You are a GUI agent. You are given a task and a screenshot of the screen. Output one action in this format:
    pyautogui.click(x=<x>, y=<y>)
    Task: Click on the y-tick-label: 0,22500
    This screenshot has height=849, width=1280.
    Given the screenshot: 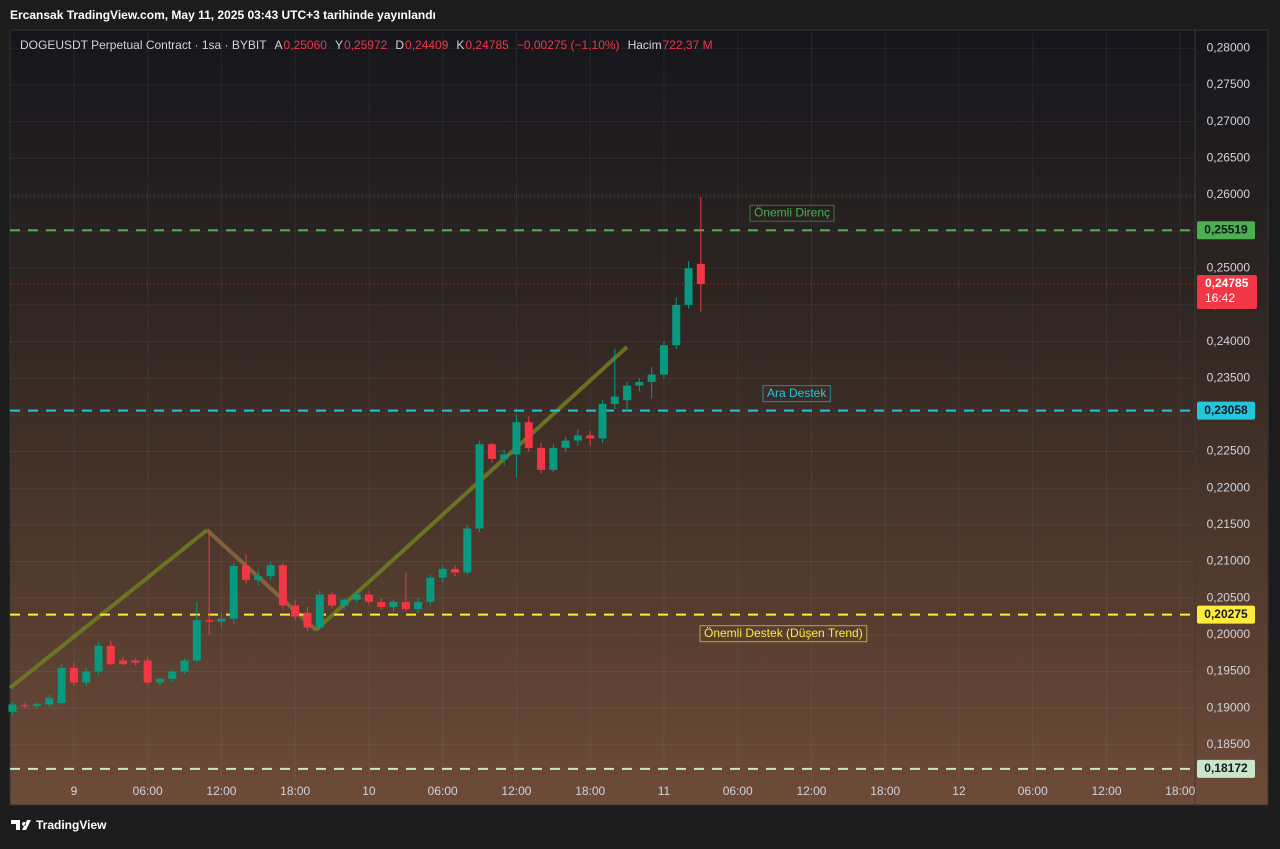 What is the action you would take?
    pyautogui.click(x=1229, y=451)
    